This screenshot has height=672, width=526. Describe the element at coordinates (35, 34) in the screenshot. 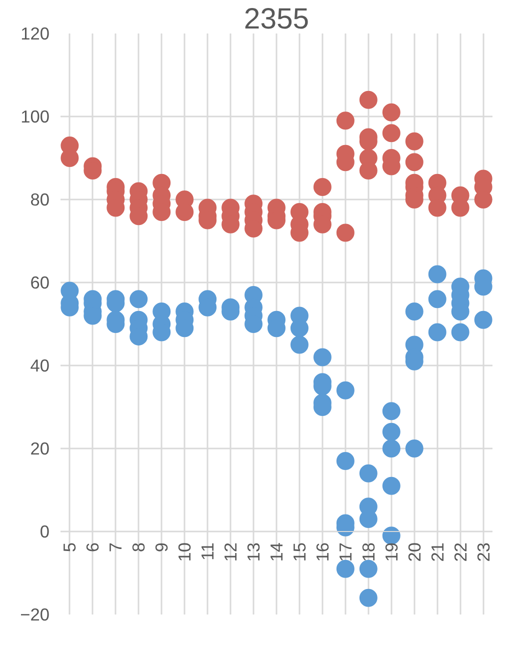

I see `y-tick-label: 120` at that location.